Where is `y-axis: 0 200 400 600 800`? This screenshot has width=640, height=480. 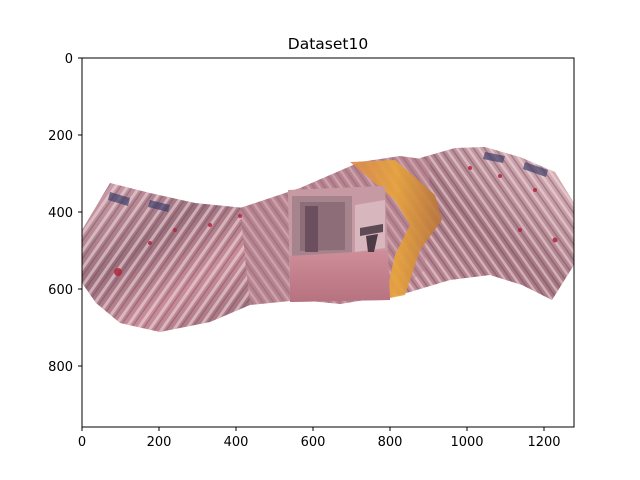
y-axis: 0 200 400 600 800 is located at coordinates (65, 213).